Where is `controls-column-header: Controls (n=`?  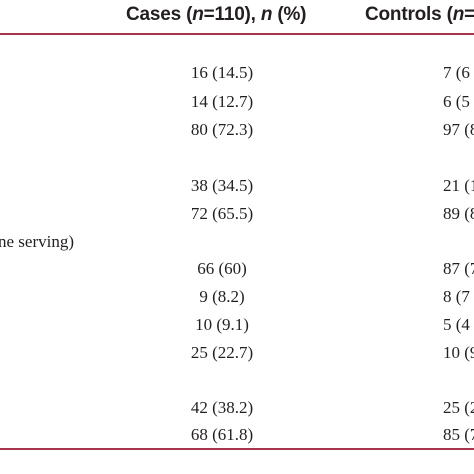 controls-column-header: Controls (n= is located at coordinates (419, 15).